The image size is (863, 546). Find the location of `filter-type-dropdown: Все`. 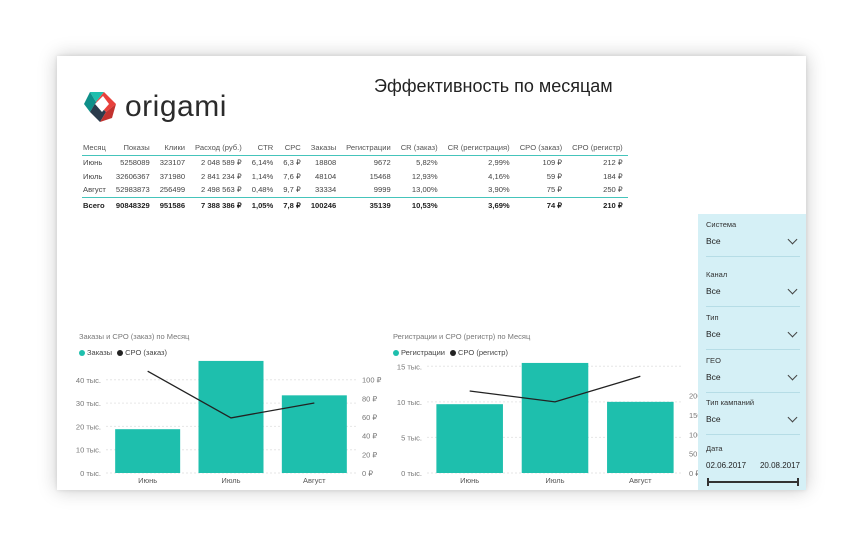

filter-type-dropdown: Все is located at coordinates (753, 333).